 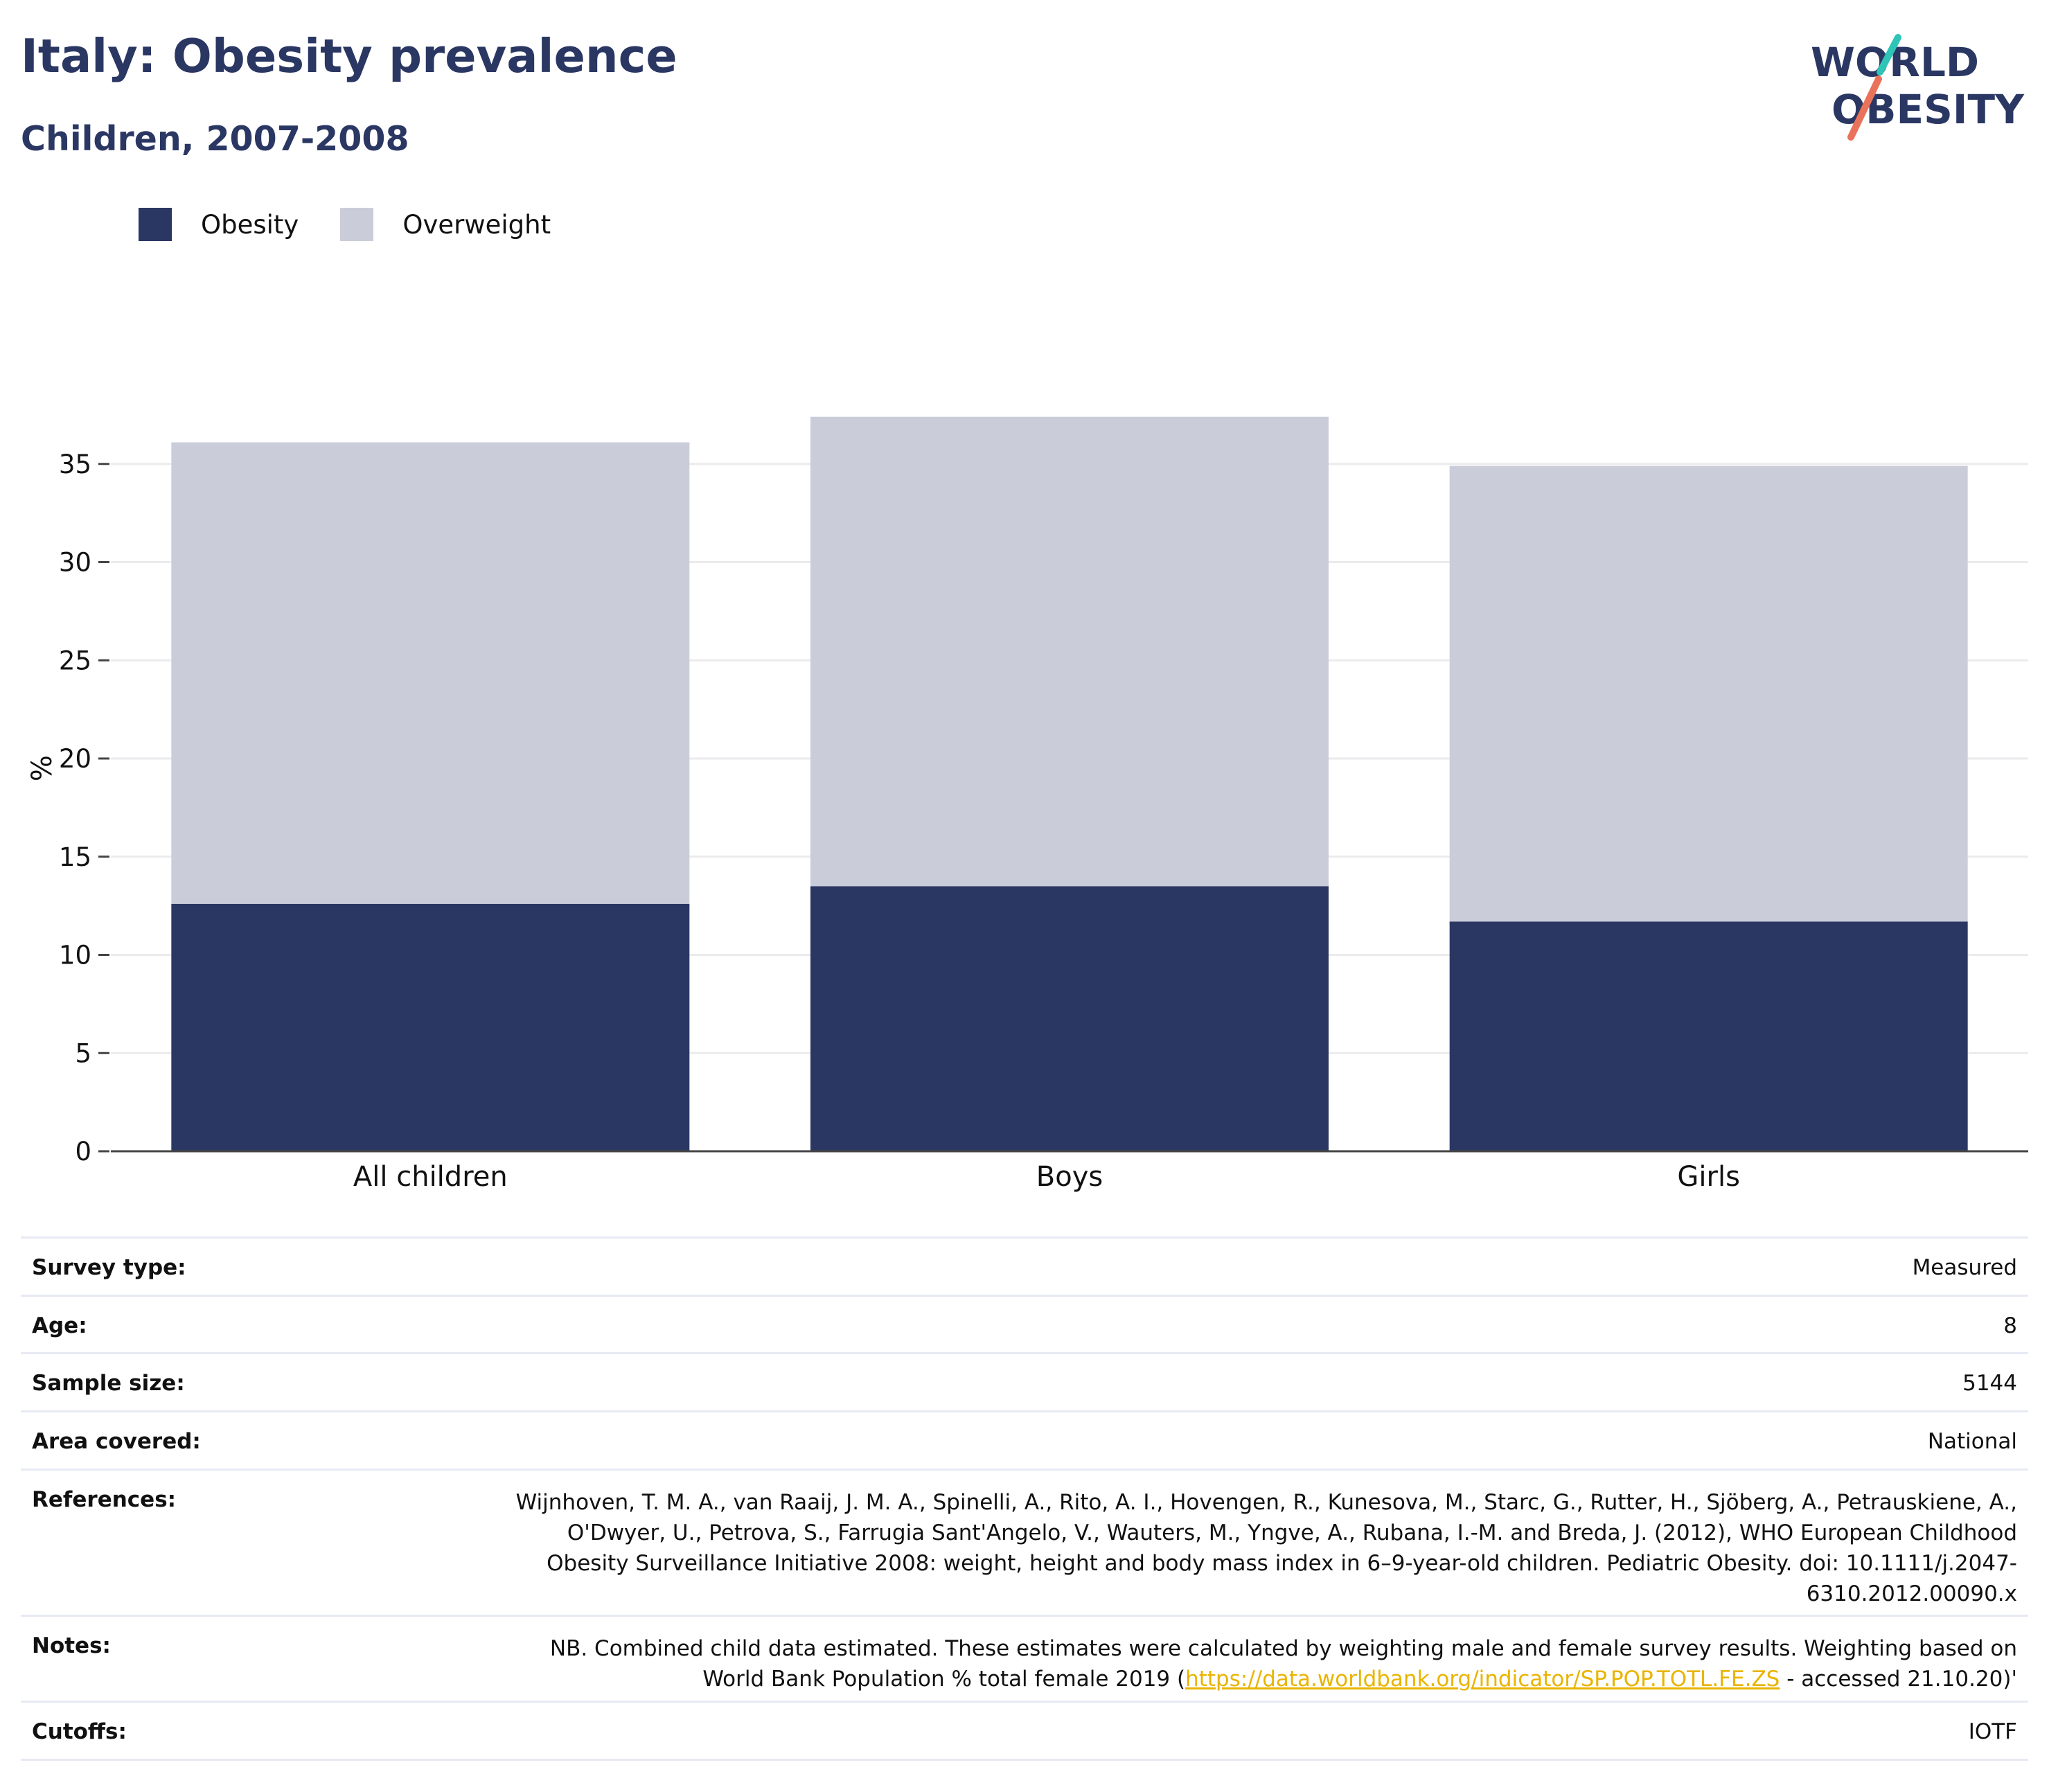 What do you see at coordinates (477, 224) in the screenshot?
I see `legend-label-overweight: Overweight` at bounding box center [477, 224].